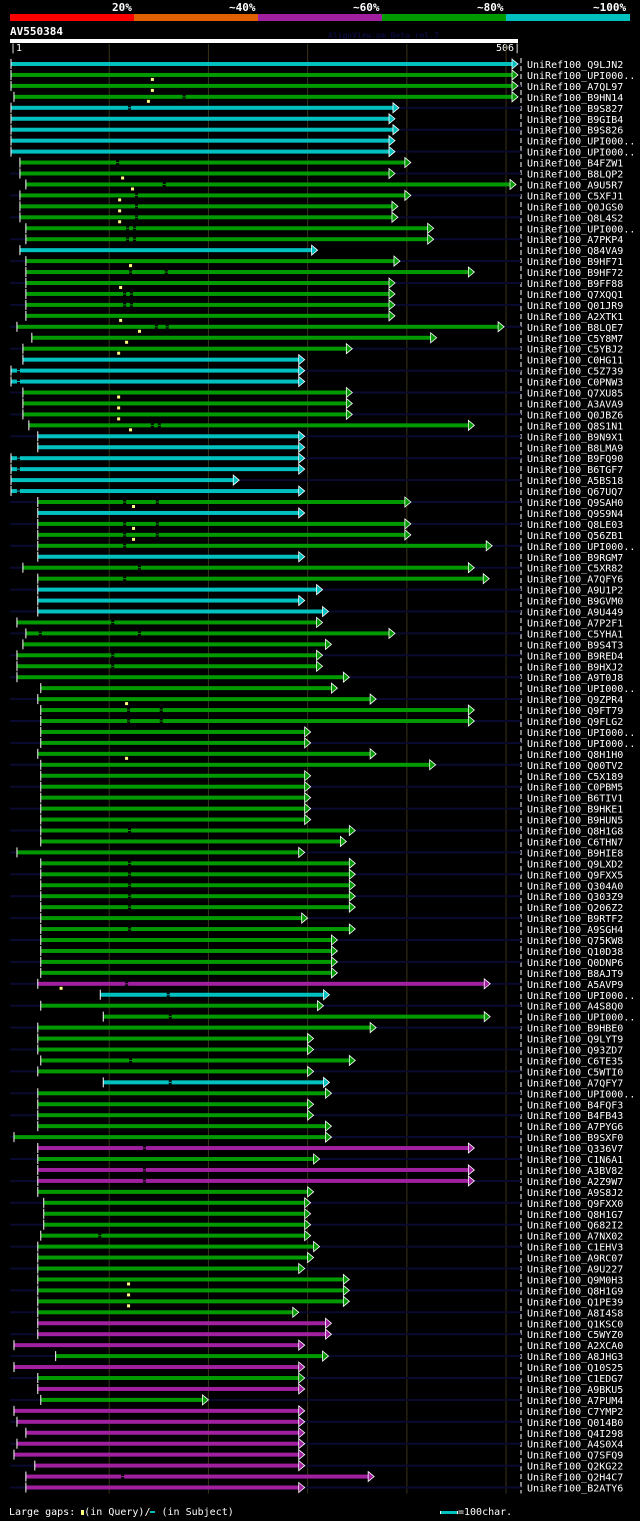 The image size is (640, 1521). I want to click on hit-label: UniRef100_Q10D38, so click(575, 952).